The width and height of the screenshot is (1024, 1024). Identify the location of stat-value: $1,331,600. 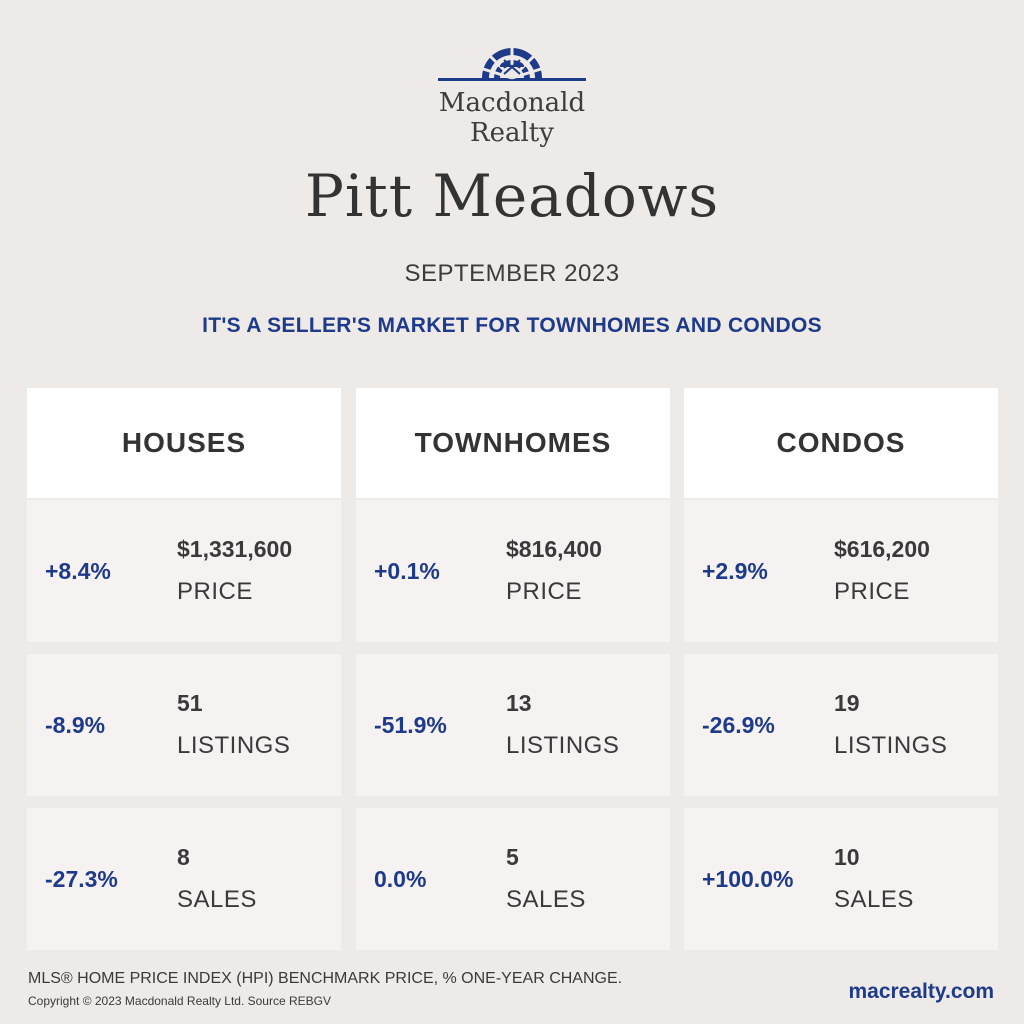
(235, 549).